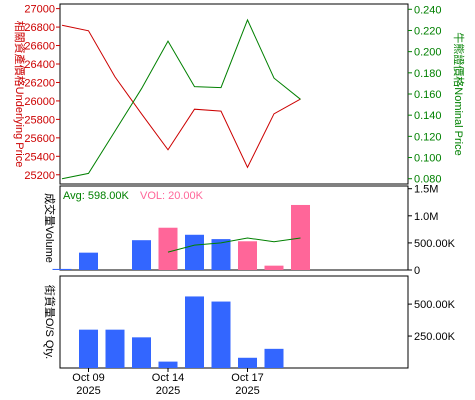 The image size is (475, 400). I want to click on left-tick-label: 25200, so click(39, 176).